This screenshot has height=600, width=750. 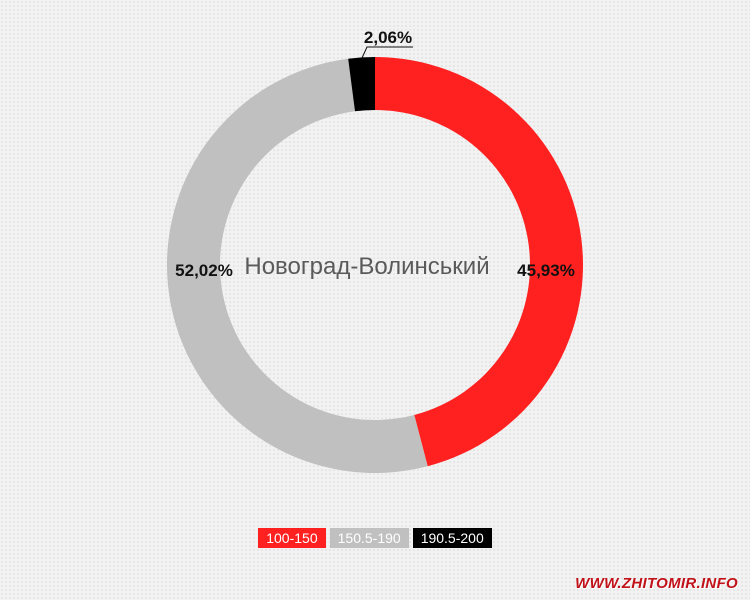 I want to click on legend-item-190-5-200: 190.5-200, so click(x=452, y=538).